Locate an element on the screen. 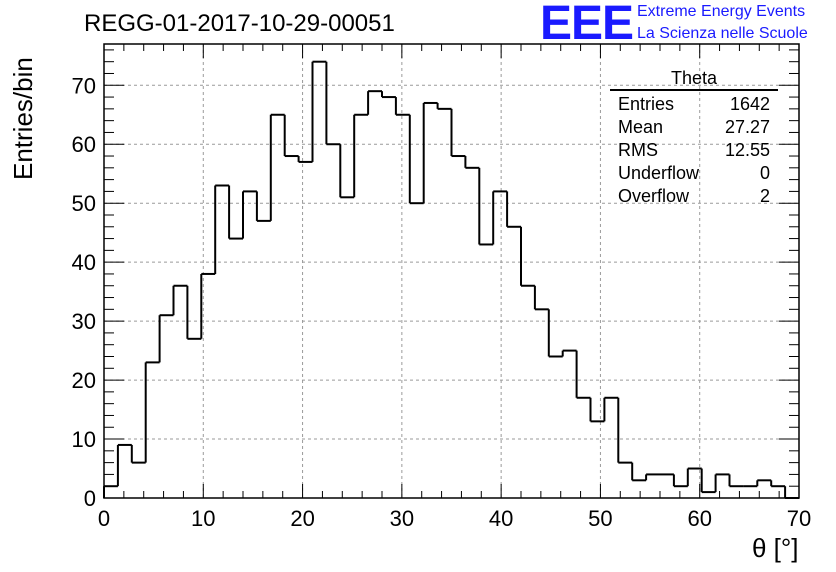  stats-value: 12.55 is located at coordinates (747, 150).